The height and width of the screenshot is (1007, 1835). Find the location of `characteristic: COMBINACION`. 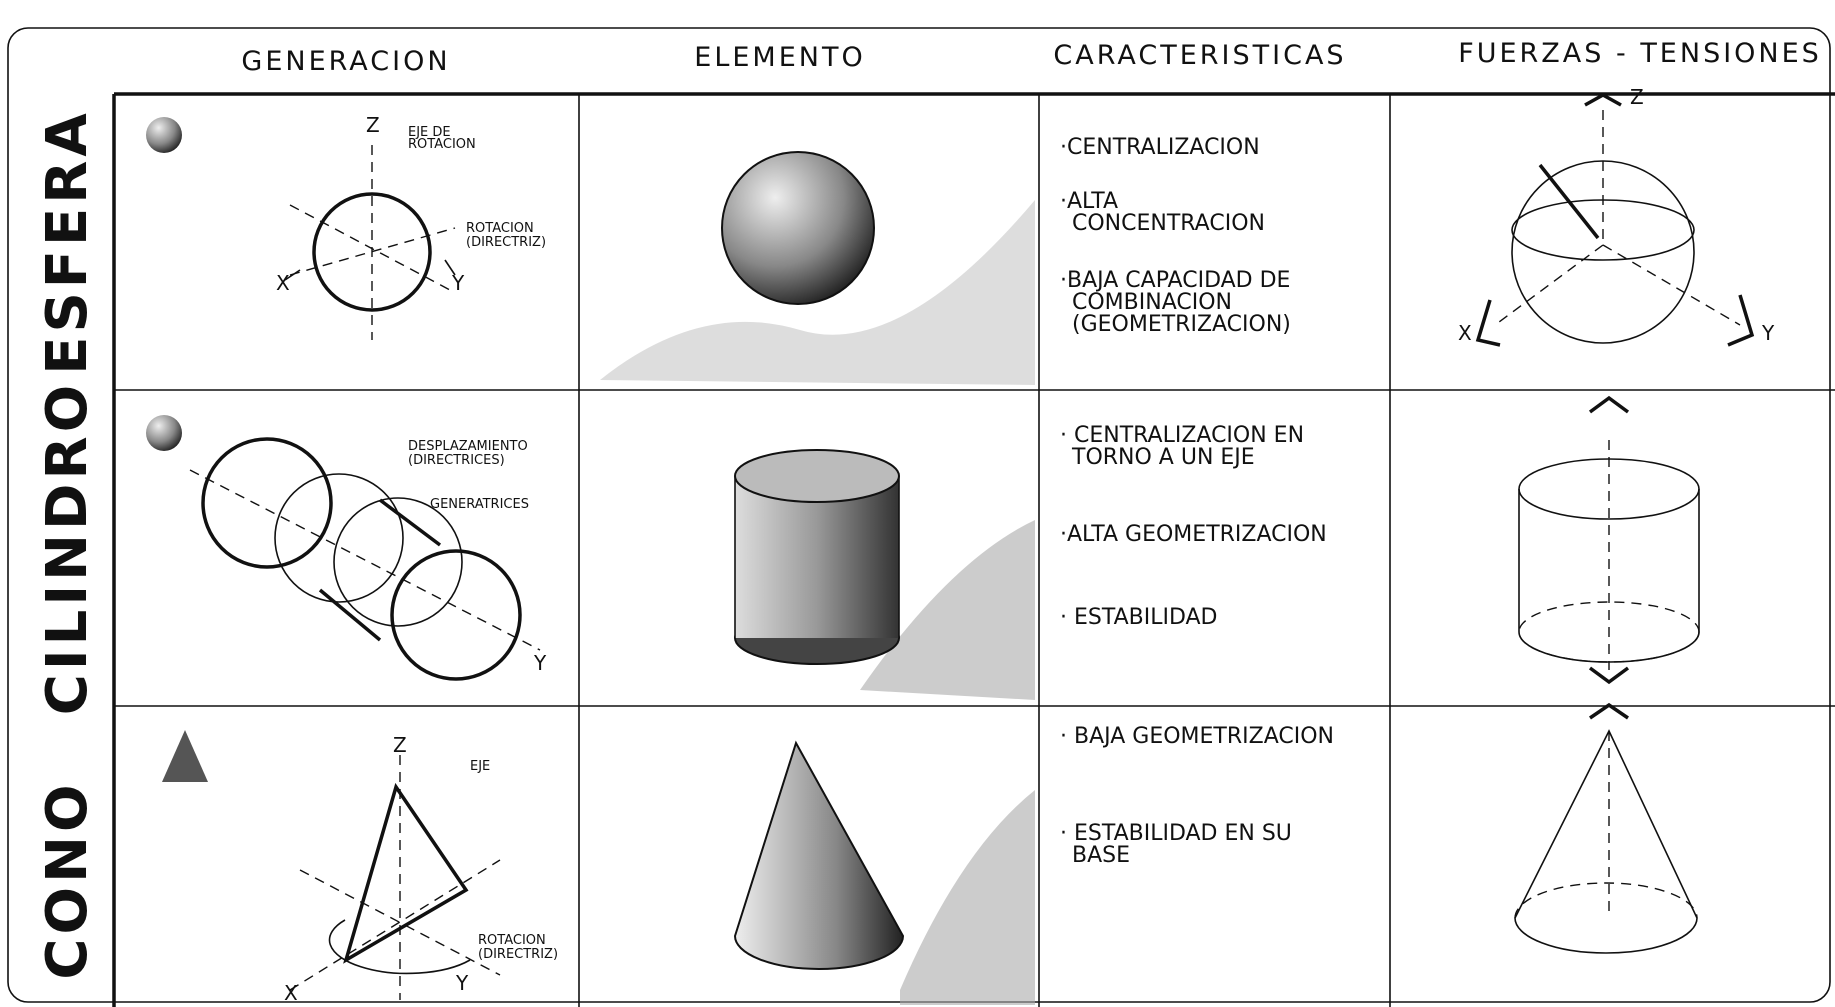

characteristic: COMBINACION is located at coordinates (1152, 302).